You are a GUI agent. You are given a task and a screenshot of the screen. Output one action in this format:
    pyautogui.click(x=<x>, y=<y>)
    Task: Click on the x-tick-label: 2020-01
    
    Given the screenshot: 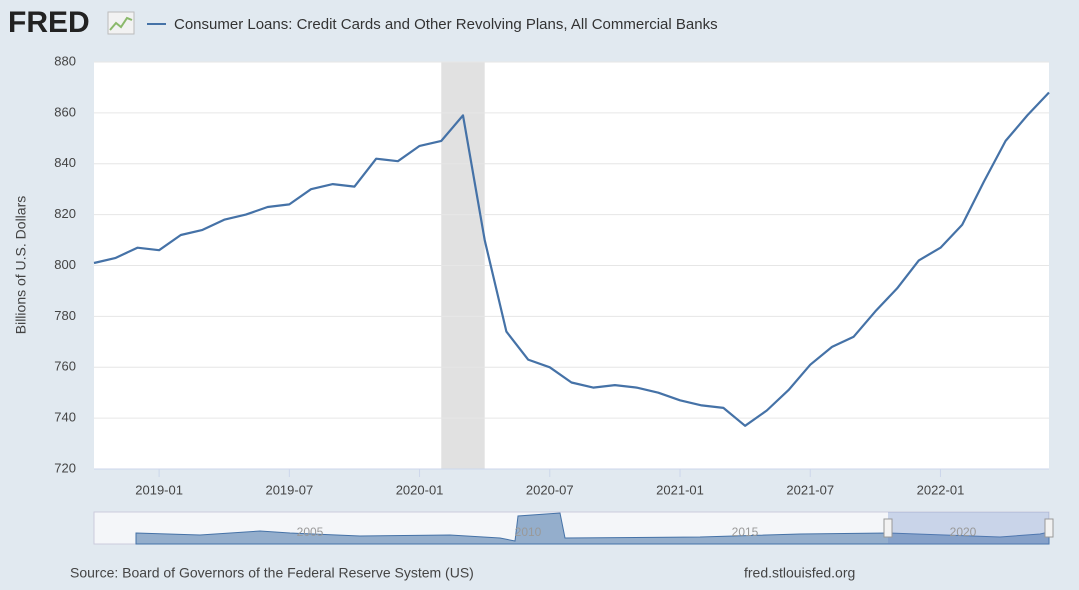 What is the action you would take?
    pyautogui.click(x=420, y=489)
    